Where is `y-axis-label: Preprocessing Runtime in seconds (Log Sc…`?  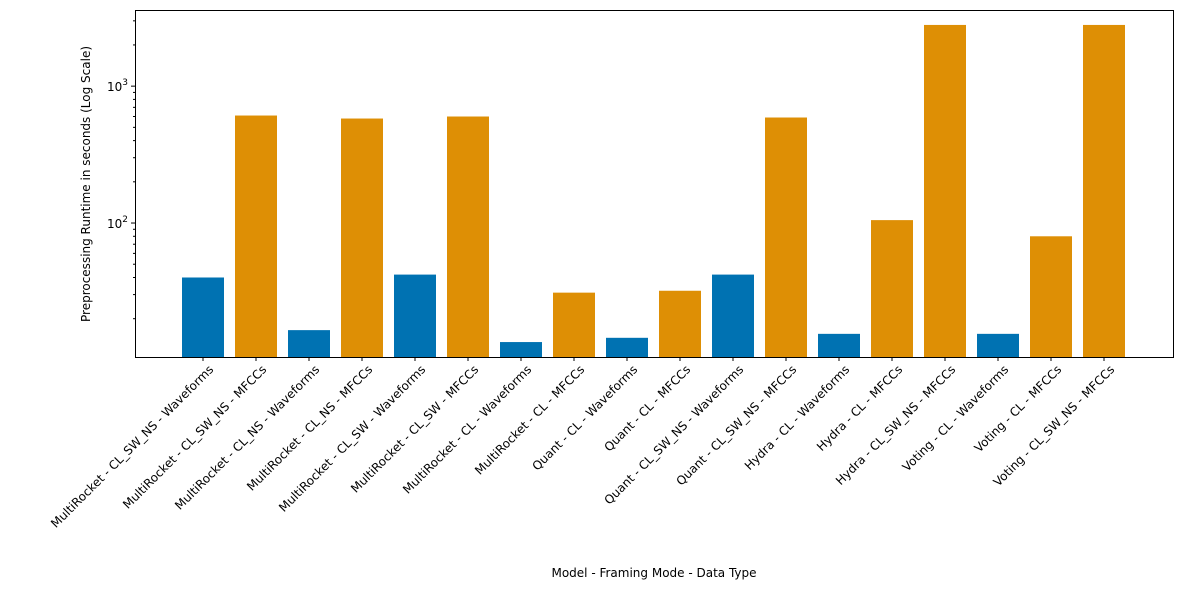
y-axis-label: Preprocessing Runtime in seconds (Log Sc… is located at coordinates (86, 184).